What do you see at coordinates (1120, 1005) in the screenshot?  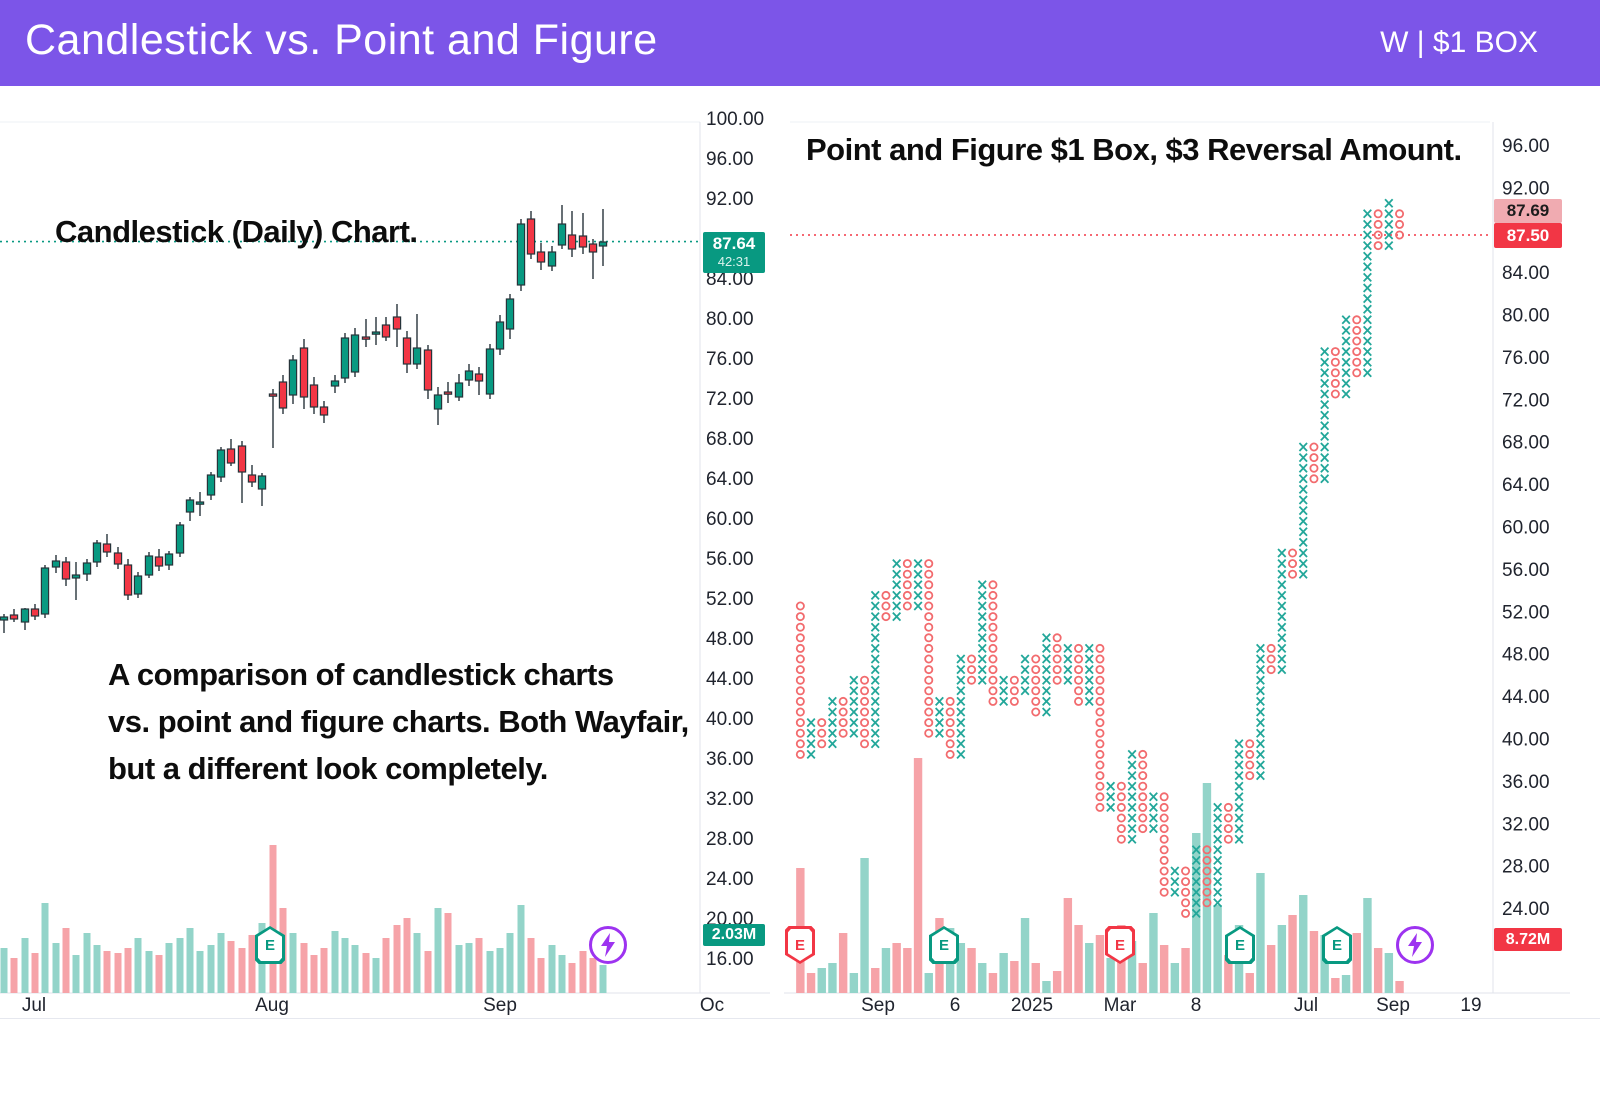 I see `svg-text: Mar` at bounding box center [1120, 1005].